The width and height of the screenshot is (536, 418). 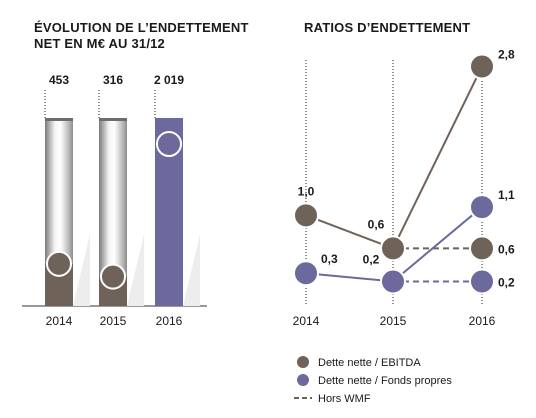 What do you see at coordinates (387, 27) in the screenshot?
I see `right-chart-title: RATIOS D’ENDETTEMENT` at bounding box center [387, 27].